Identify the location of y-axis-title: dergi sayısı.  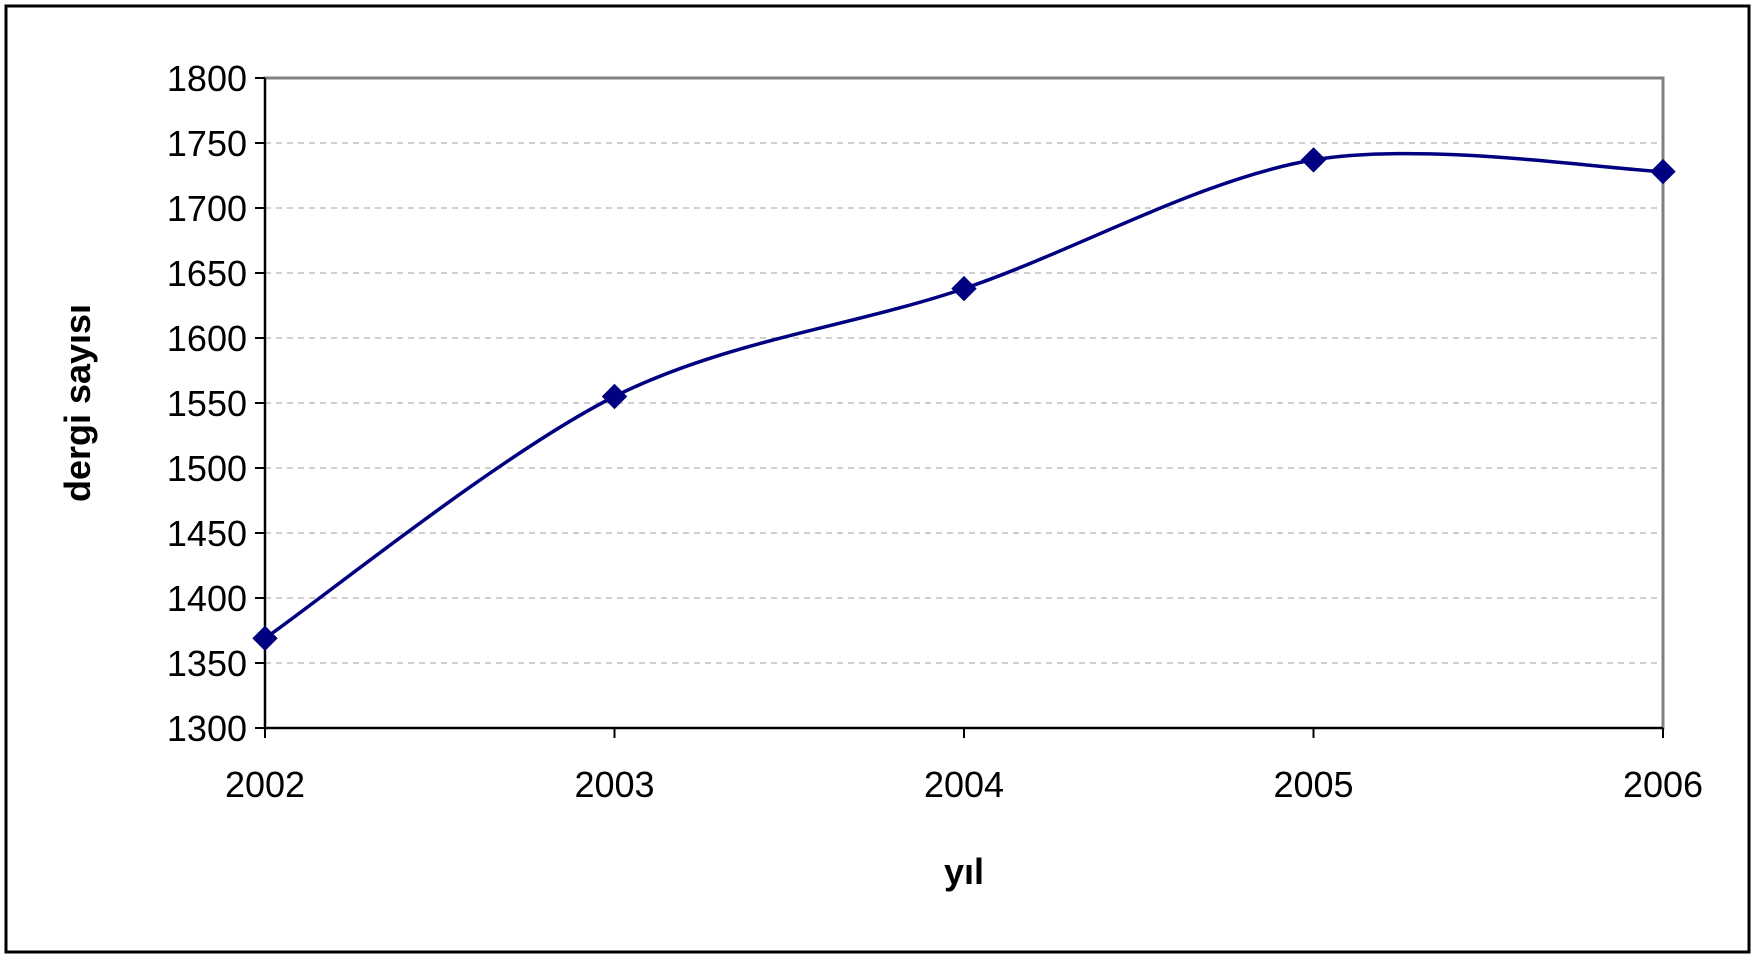
(77, 403).